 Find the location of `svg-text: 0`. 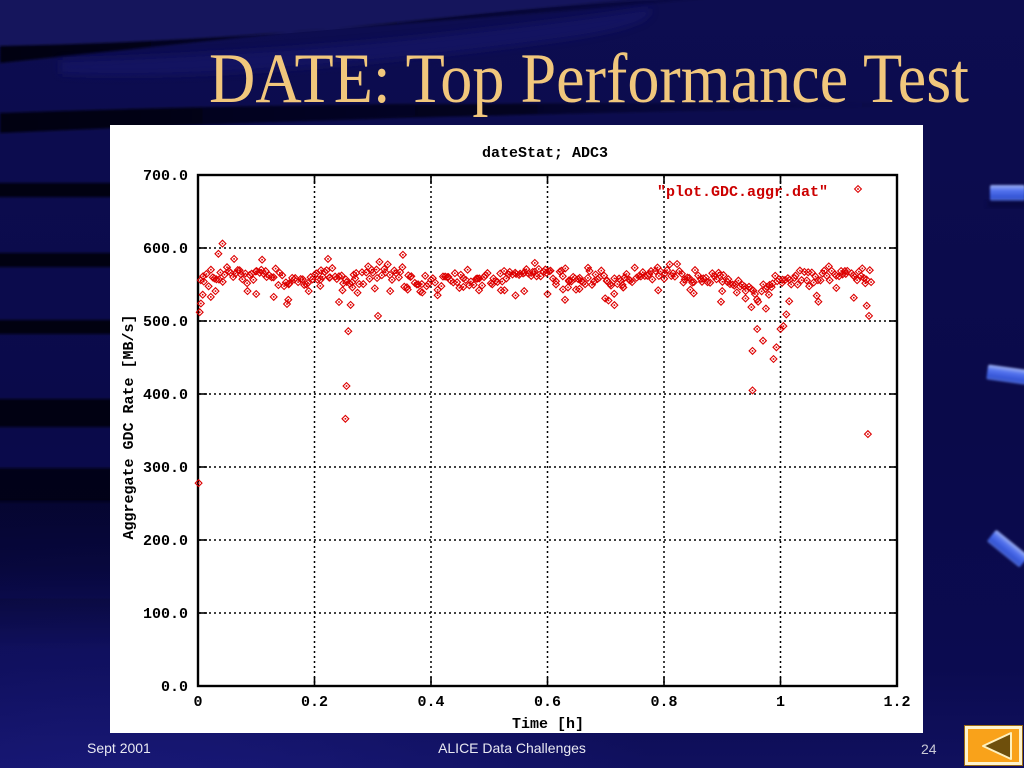

svg-text: 0 is located at coordinates (197, 702).